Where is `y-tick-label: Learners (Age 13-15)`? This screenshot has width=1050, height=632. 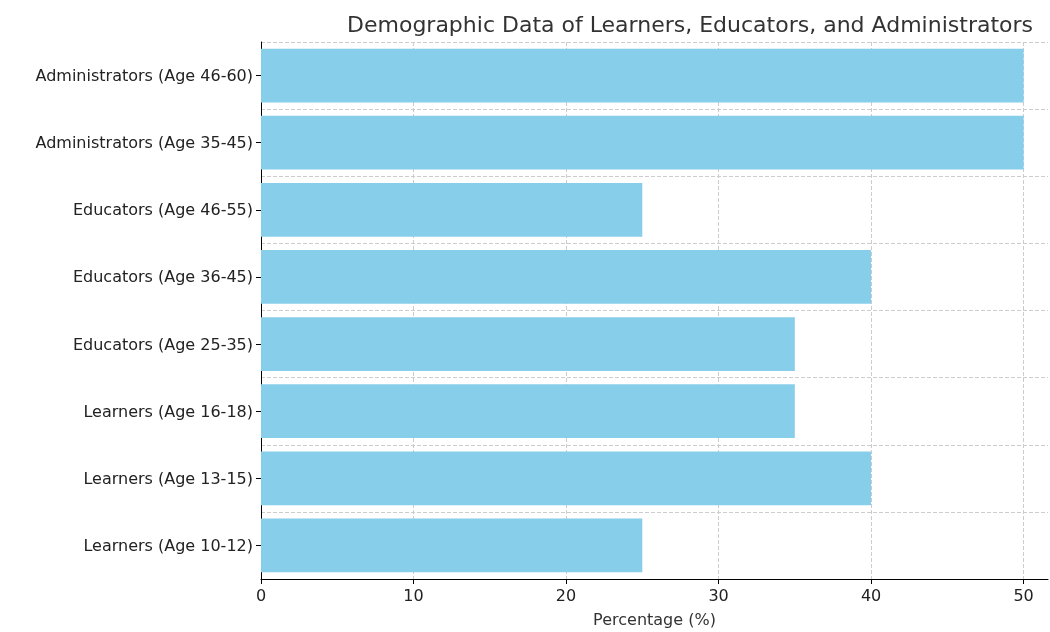 y-tick-label: Learners (Age 13-15) is located at coordinates (168, 478).